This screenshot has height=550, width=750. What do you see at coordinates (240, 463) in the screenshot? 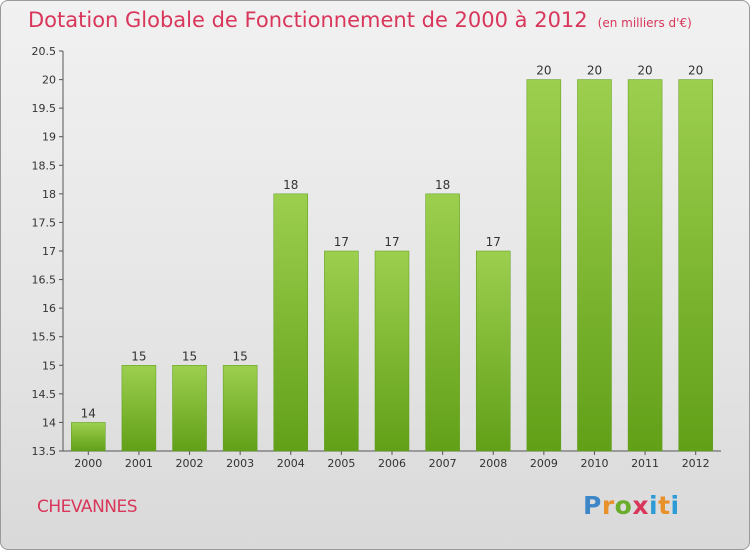
I see `x-tick-label-2003: 2003` at bounding box center [240, 463].